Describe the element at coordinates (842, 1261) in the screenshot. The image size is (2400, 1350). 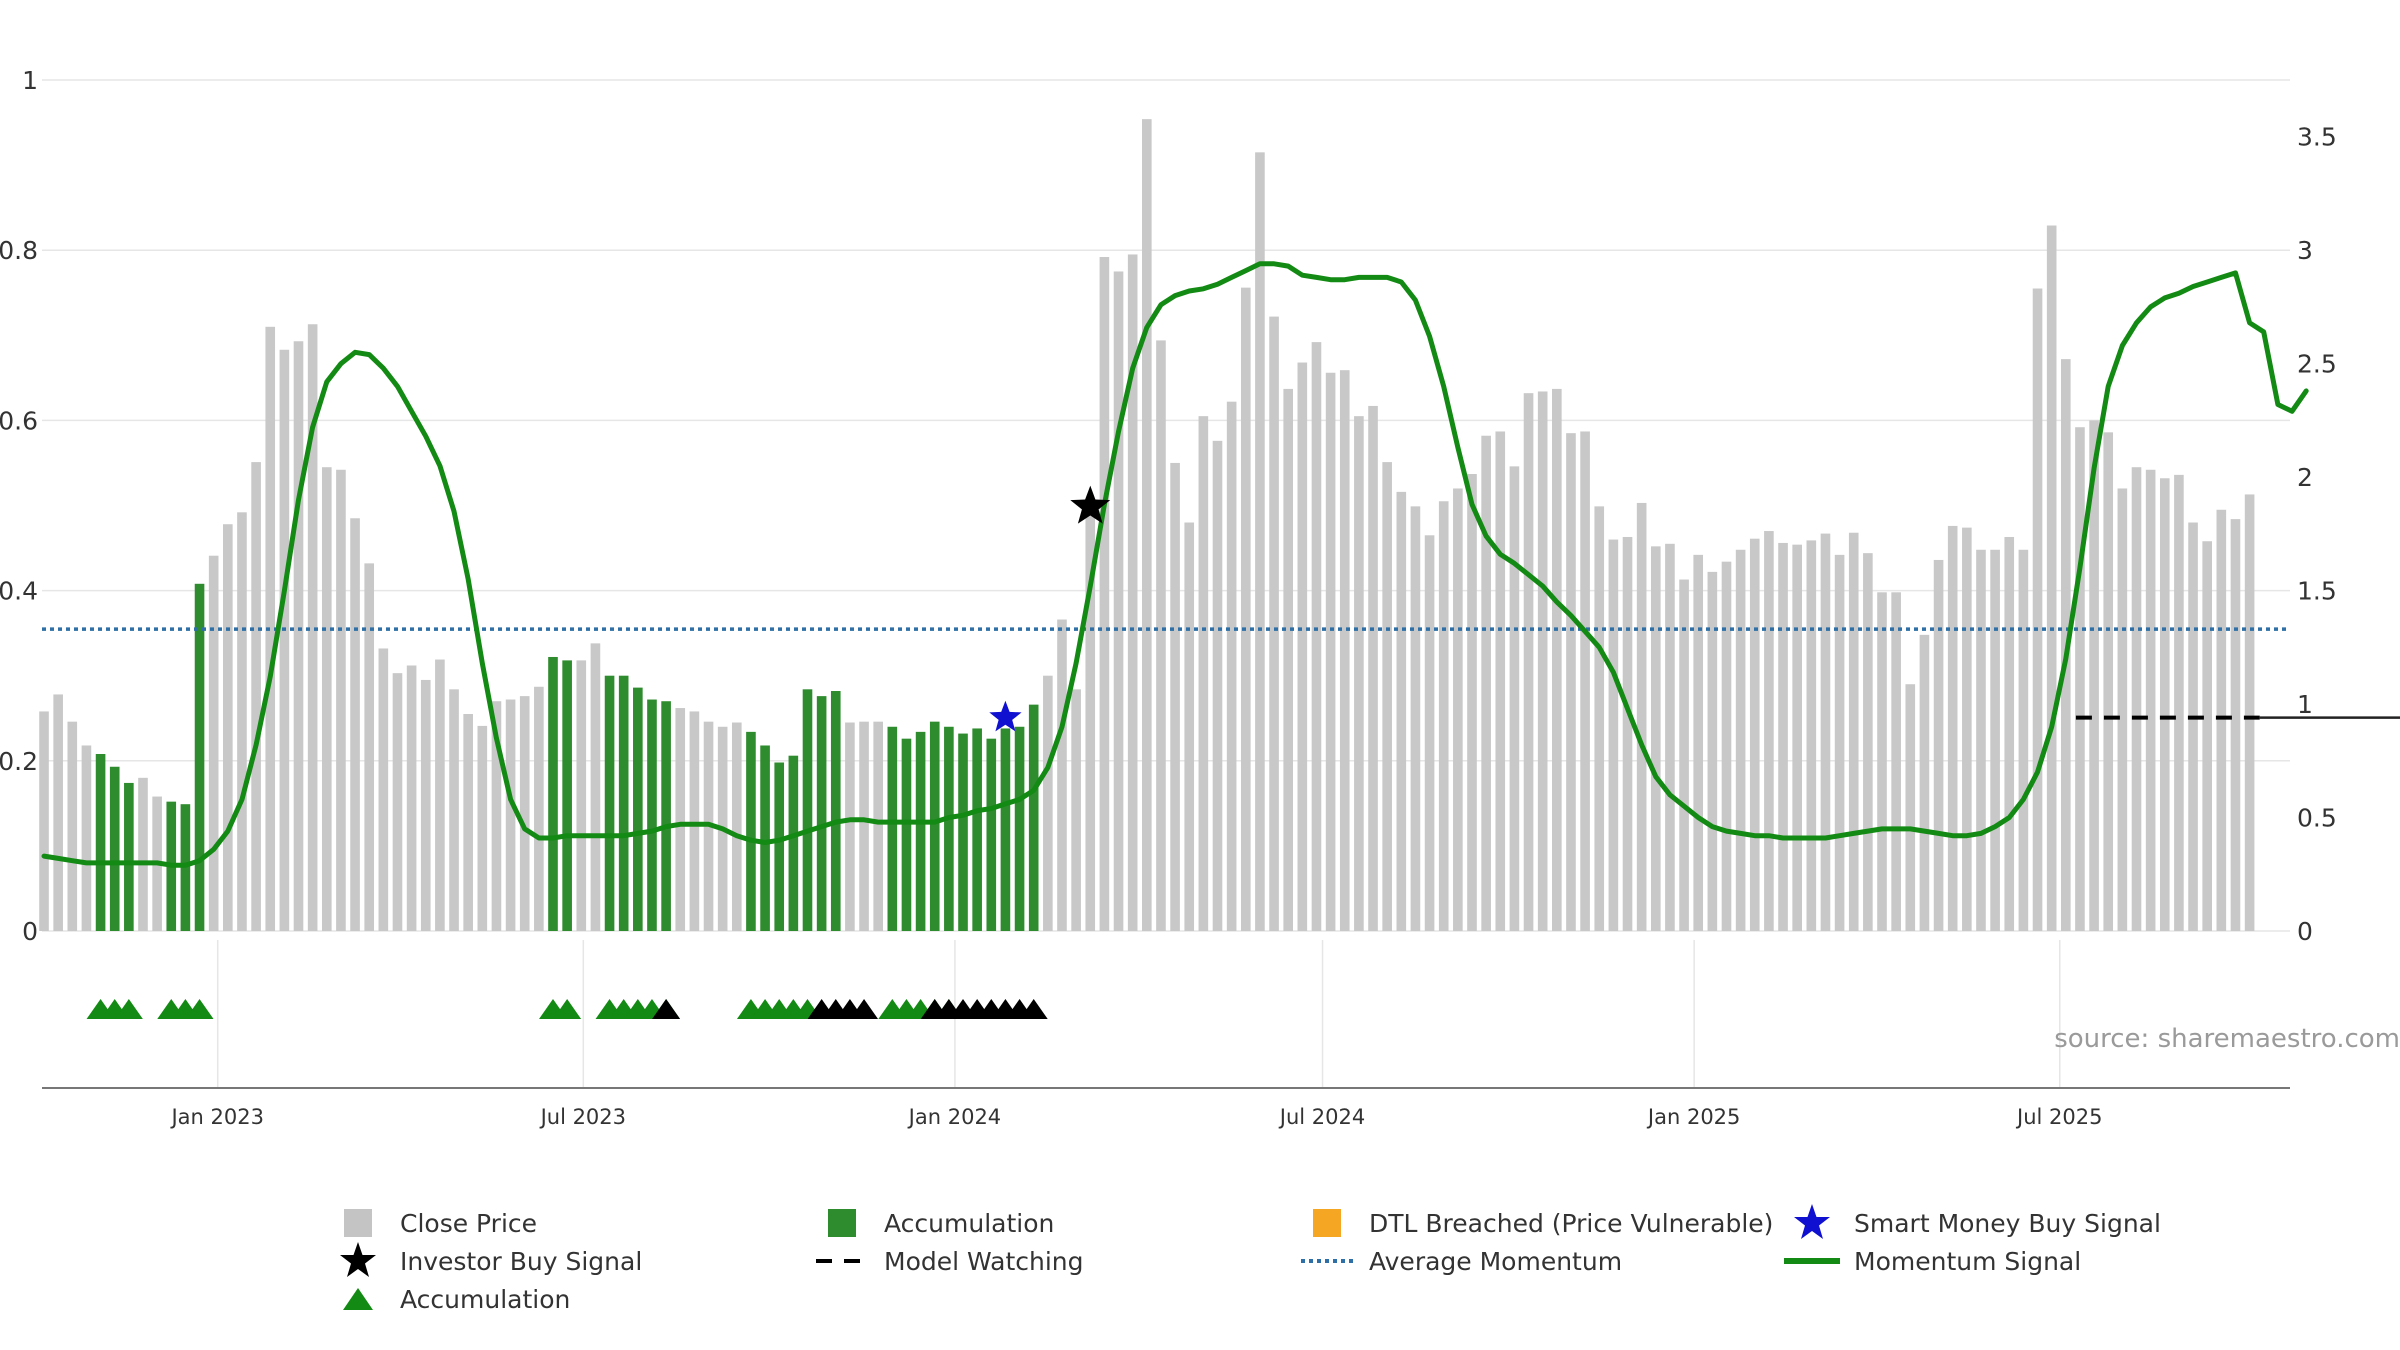
I see `dashed-line-icon` at that location.